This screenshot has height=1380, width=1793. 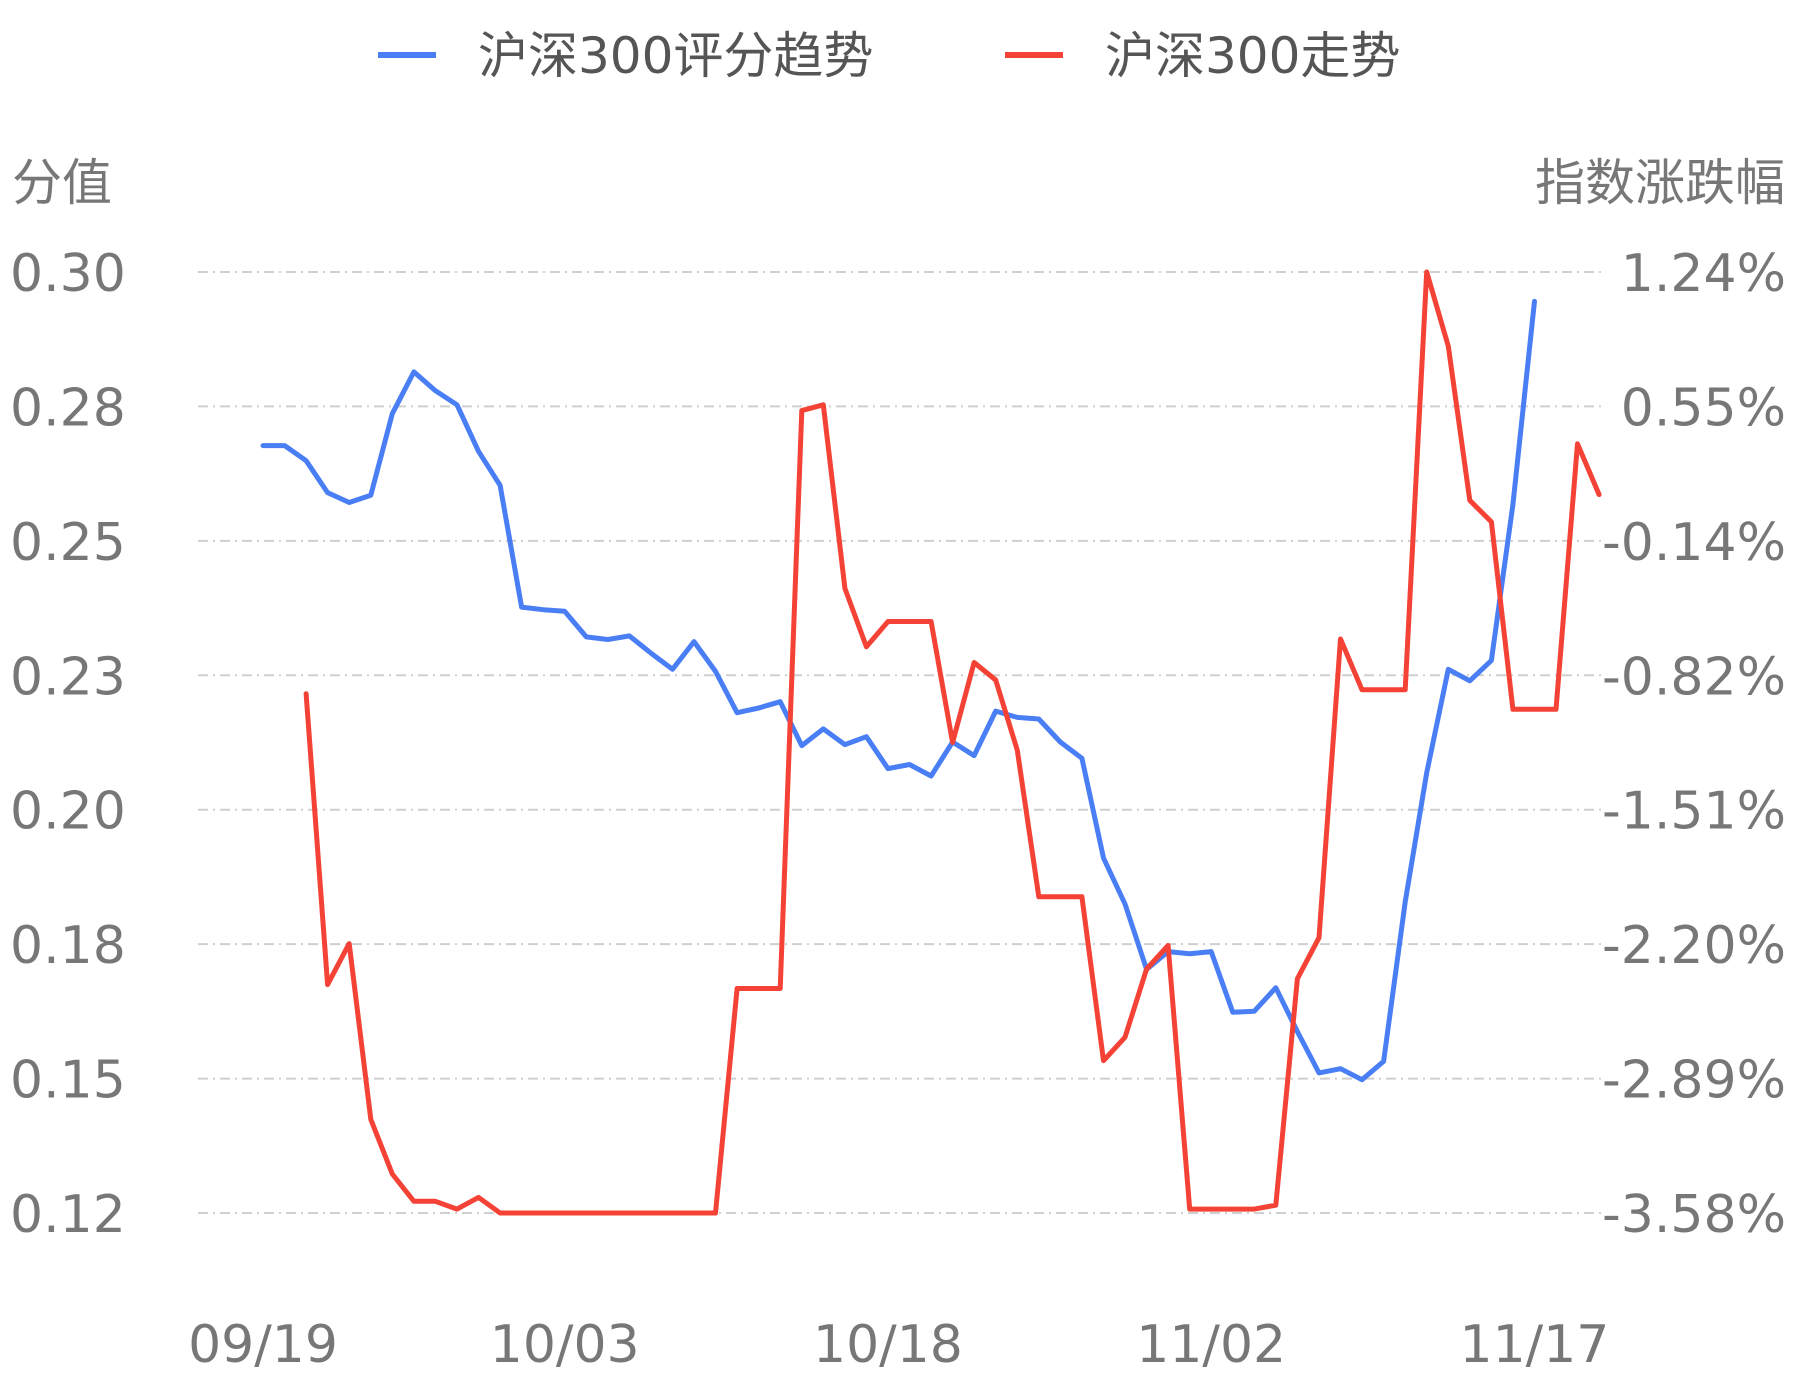 What do you see at coordinates (1211, 1345) in the screenshot?
I see `x-tick-label: 11/02` at bounding box center [1211, 1345].